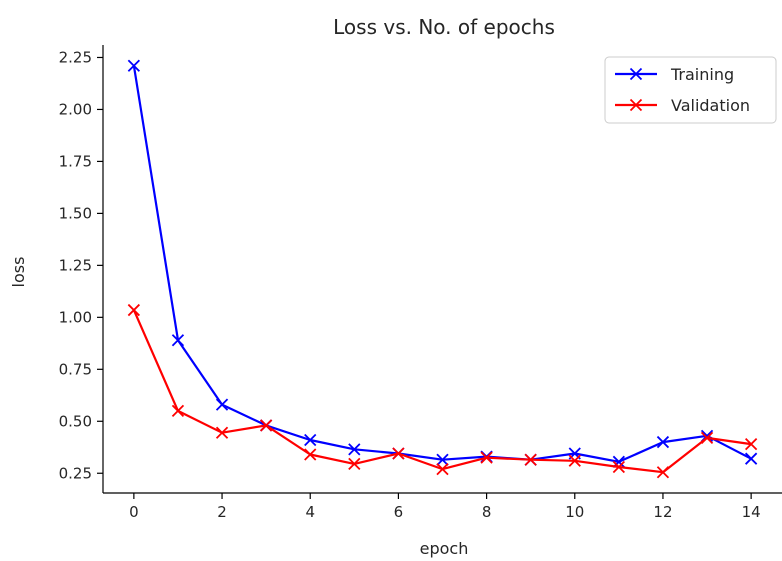  Describe the element at coordinates (75, 317) in the screenshot. I see `y-tick-label: 1.00` at that location.